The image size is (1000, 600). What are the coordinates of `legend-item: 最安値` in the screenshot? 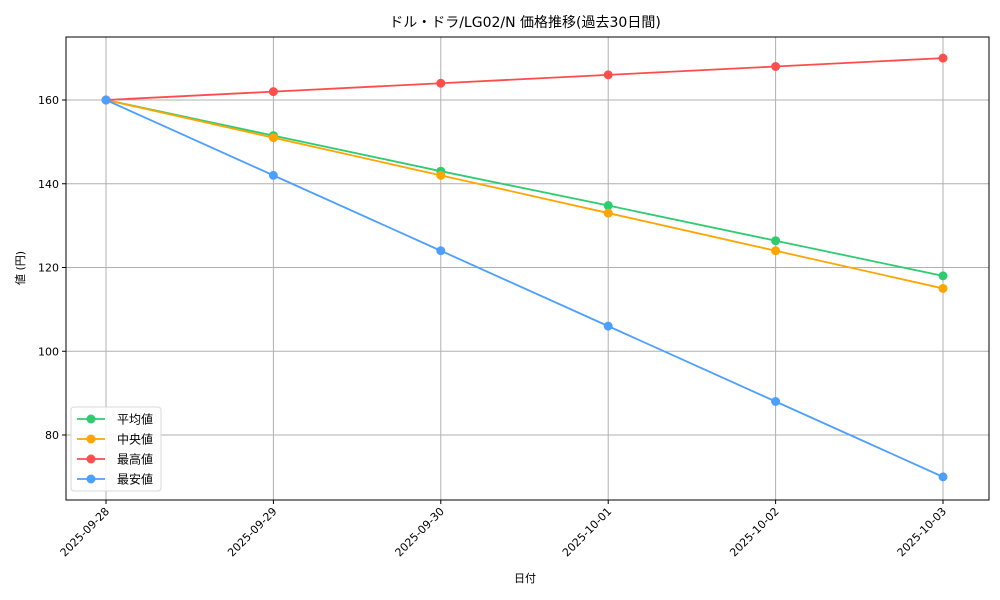 It's located at (115, 479).